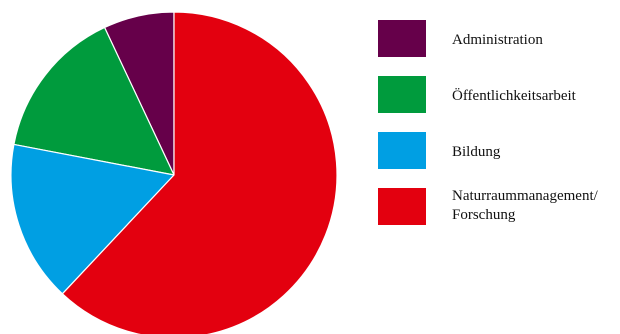 The height and width of the screenshot is (334, 620). Describe the element at coordinates (402, 38) in the screenshot. I see `legend-swatch-administration` at that location.